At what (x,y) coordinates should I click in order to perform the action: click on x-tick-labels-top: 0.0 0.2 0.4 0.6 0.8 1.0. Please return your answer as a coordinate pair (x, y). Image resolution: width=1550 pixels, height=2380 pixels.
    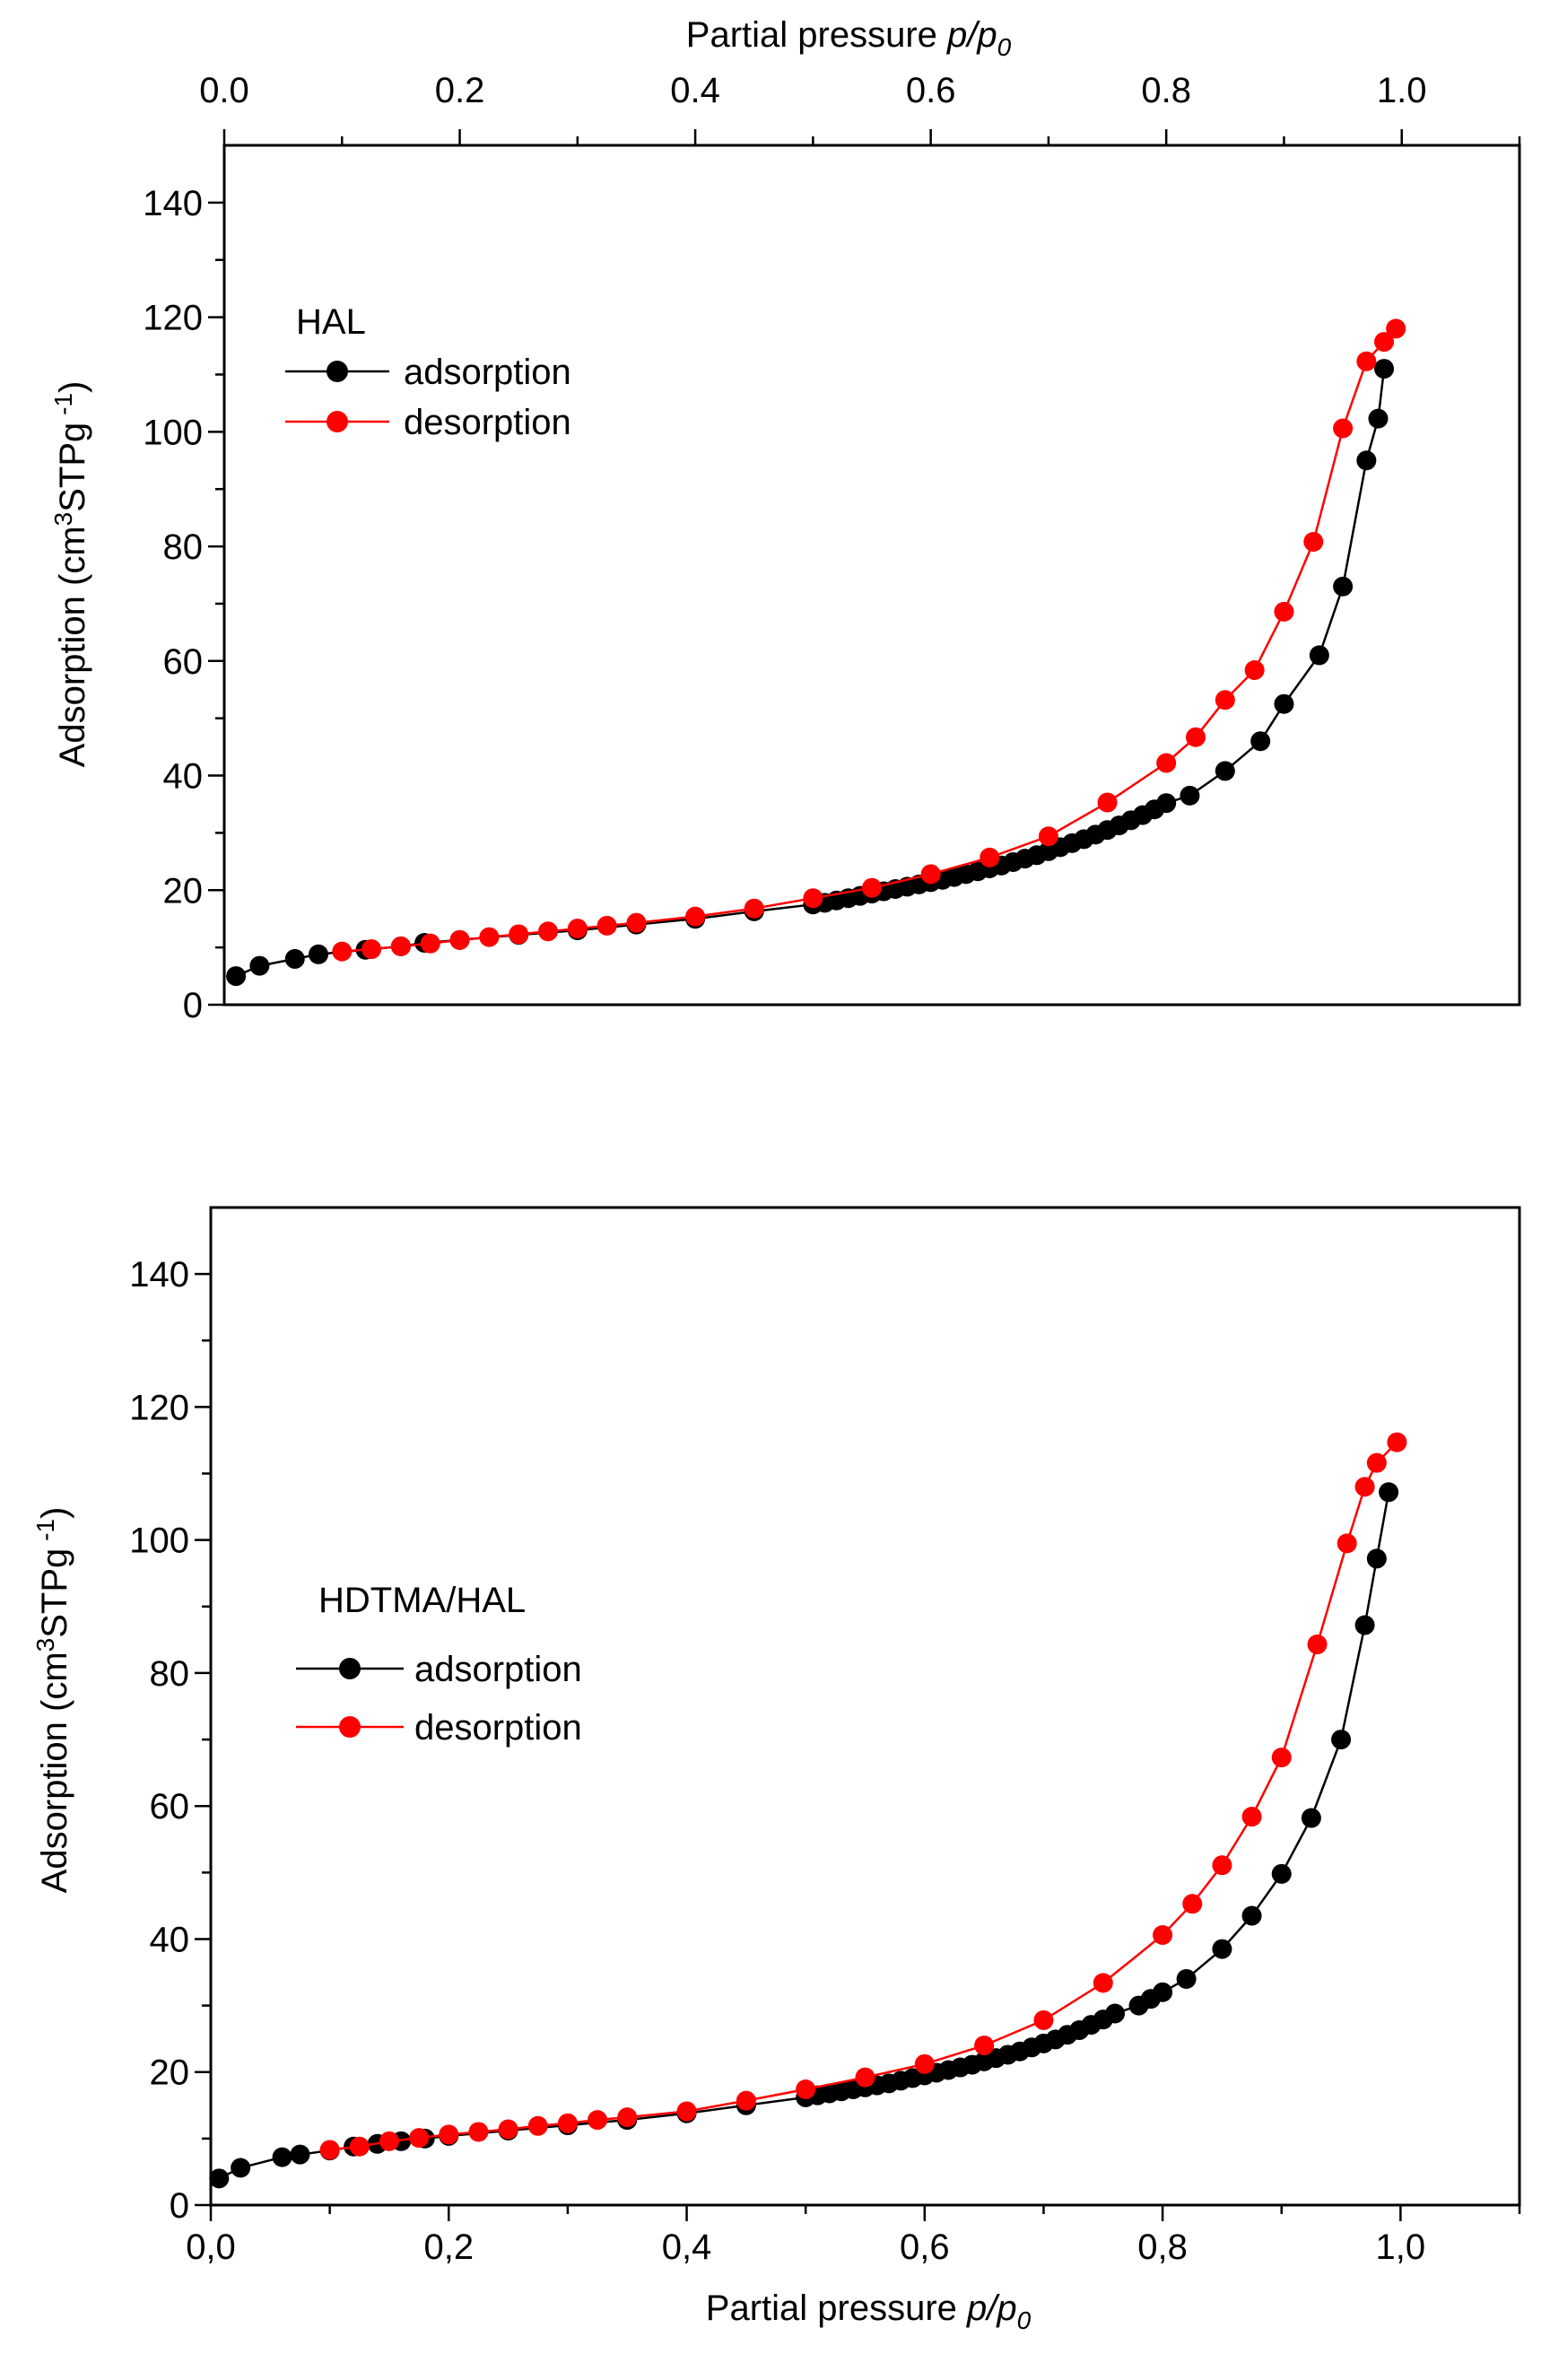
    Looking at the image, I should click on (812, 91).